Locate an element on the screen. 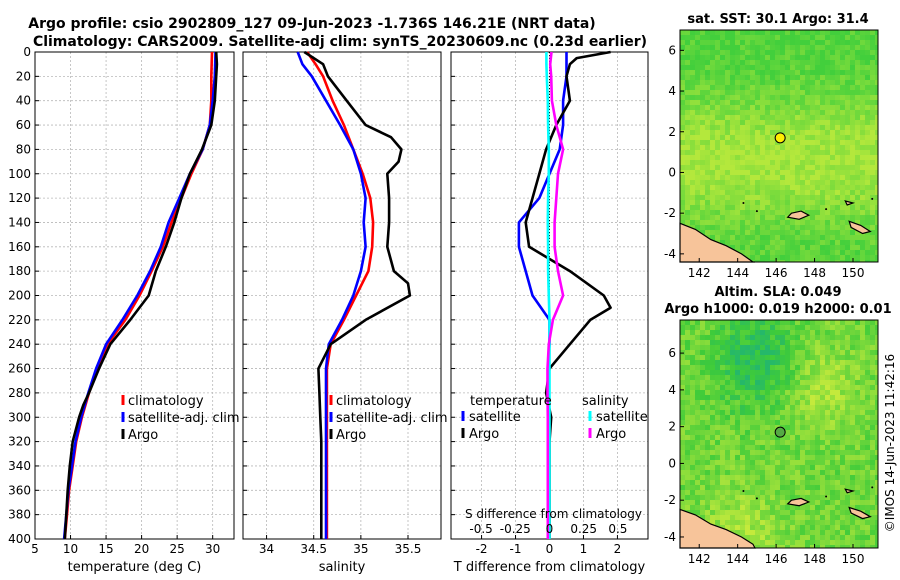  series-line-argo is located at coordinates (357, 294).